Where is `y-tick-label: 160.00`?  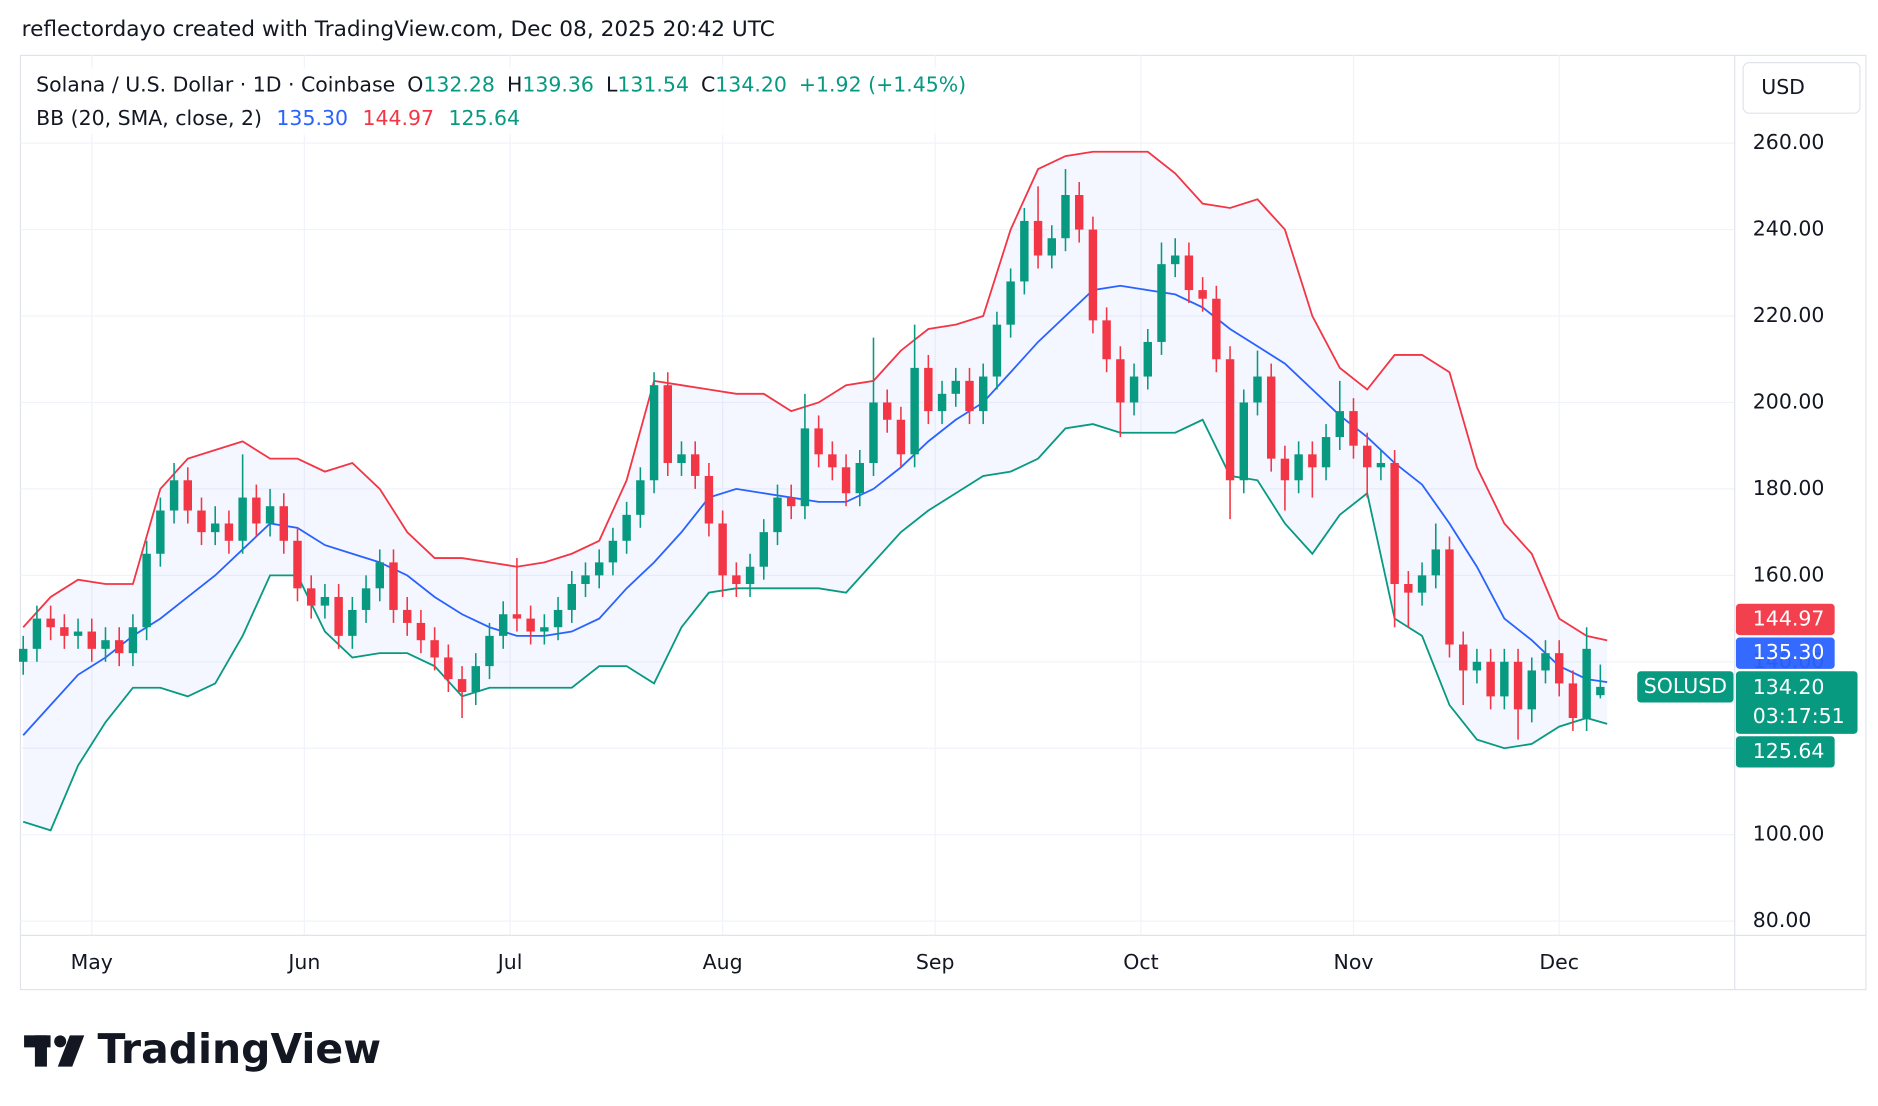 y-tick-label: 160.00 is located at coordinates (1789, 574).